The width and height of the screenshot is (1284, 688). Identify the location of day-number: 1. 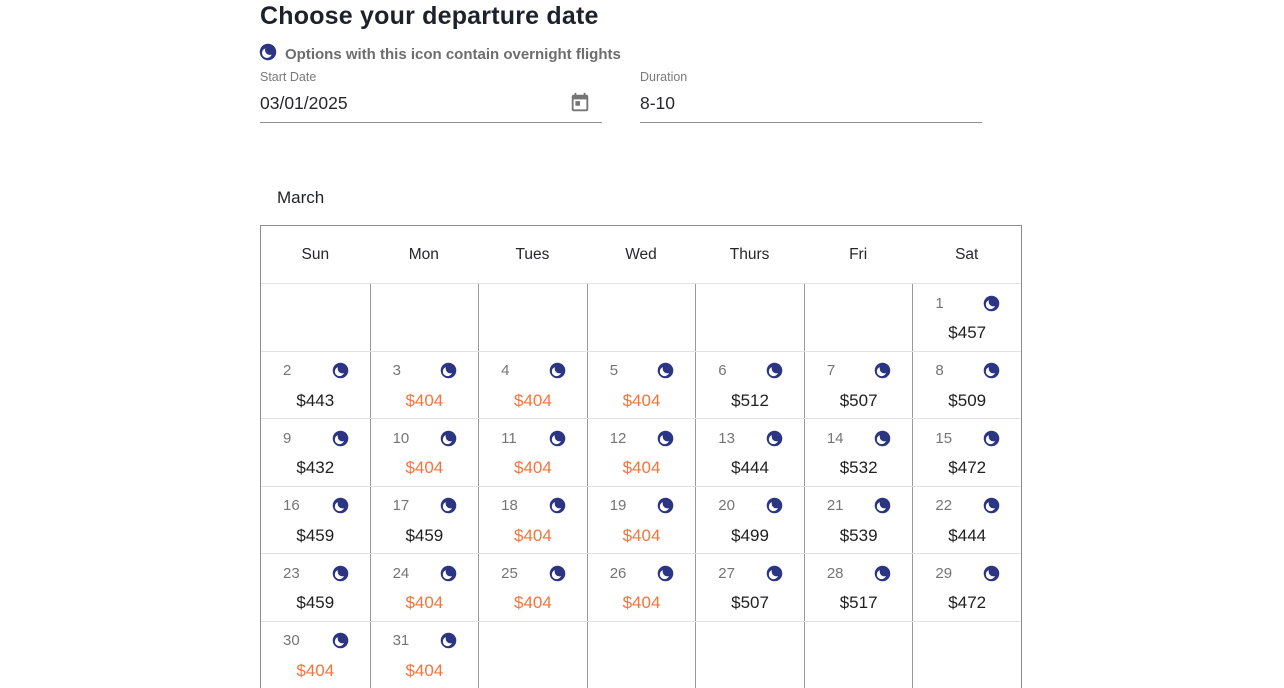
(939, 303).